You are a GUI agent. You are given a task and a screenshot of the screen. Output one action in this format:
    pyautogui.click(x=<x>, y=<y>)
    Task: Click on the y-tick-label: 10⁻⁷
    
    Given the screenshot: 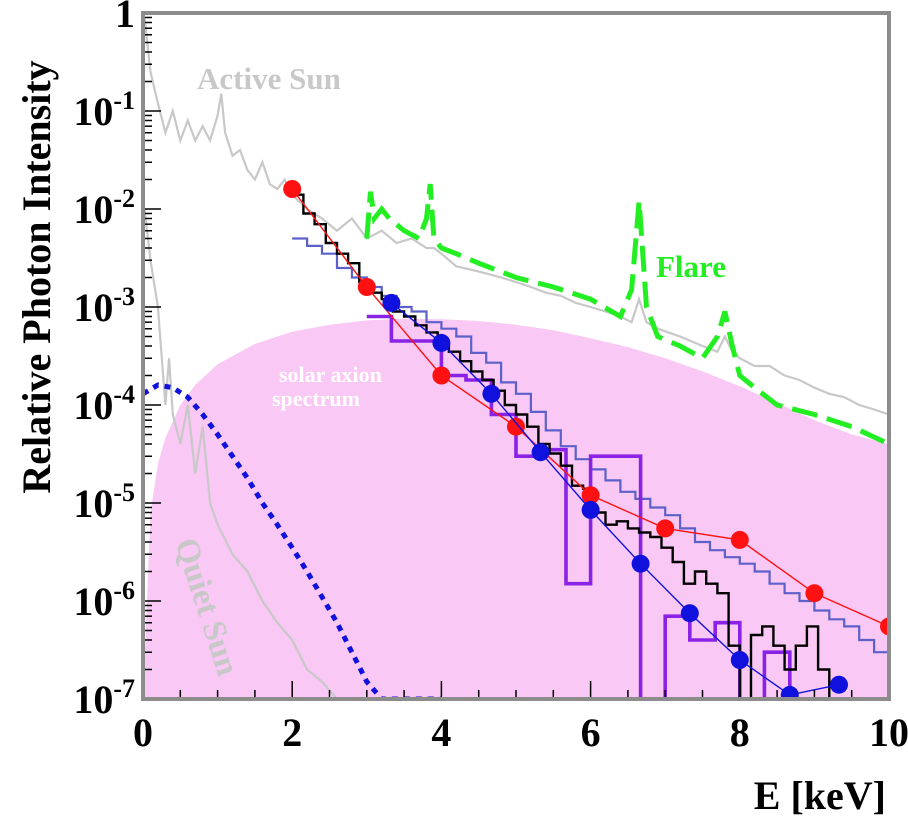 What is the action you would take?
    pyautogui.click(x=104, y=698)
    